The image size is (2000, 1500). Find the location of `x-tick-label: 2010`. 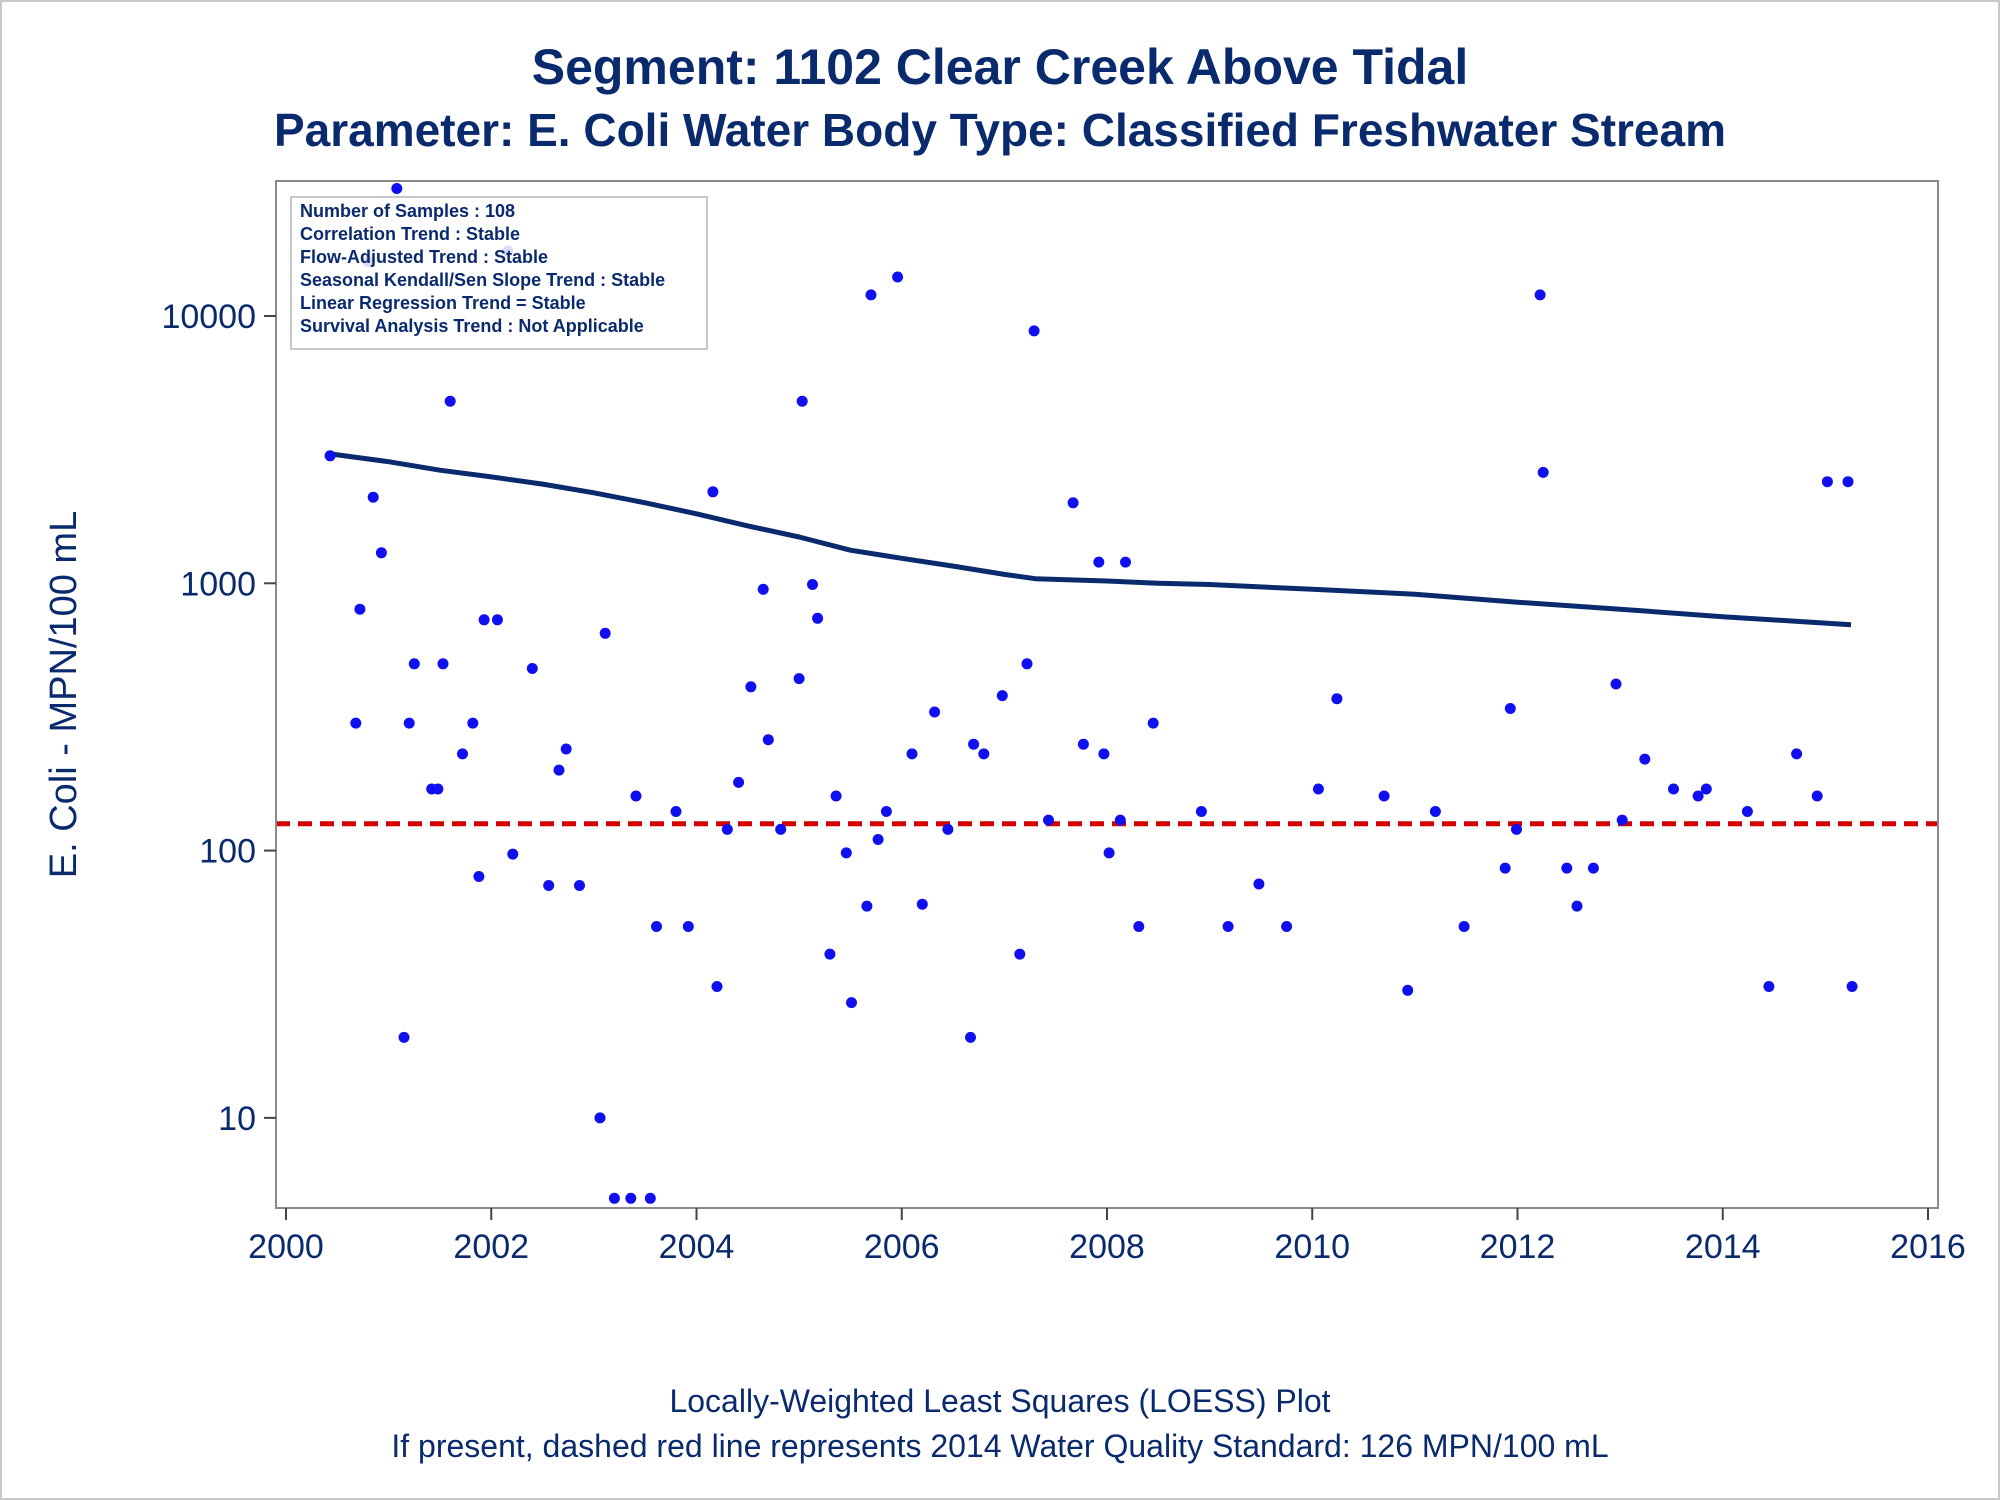

x-tick-label: 2010 is located at coordinates (1312, 1247).